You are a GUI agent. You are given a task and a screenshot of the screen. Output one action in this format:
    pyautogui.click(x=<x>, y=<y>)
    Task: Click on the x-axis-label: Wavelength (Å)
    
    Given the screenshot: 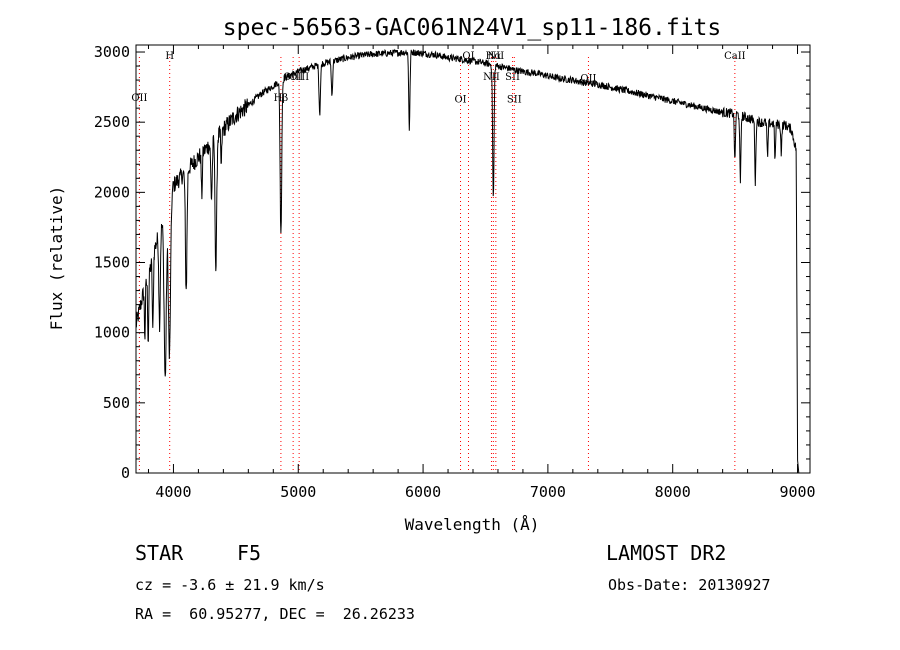 What is the action you would take?
    pyautogui.click(x=472, y=524)
    